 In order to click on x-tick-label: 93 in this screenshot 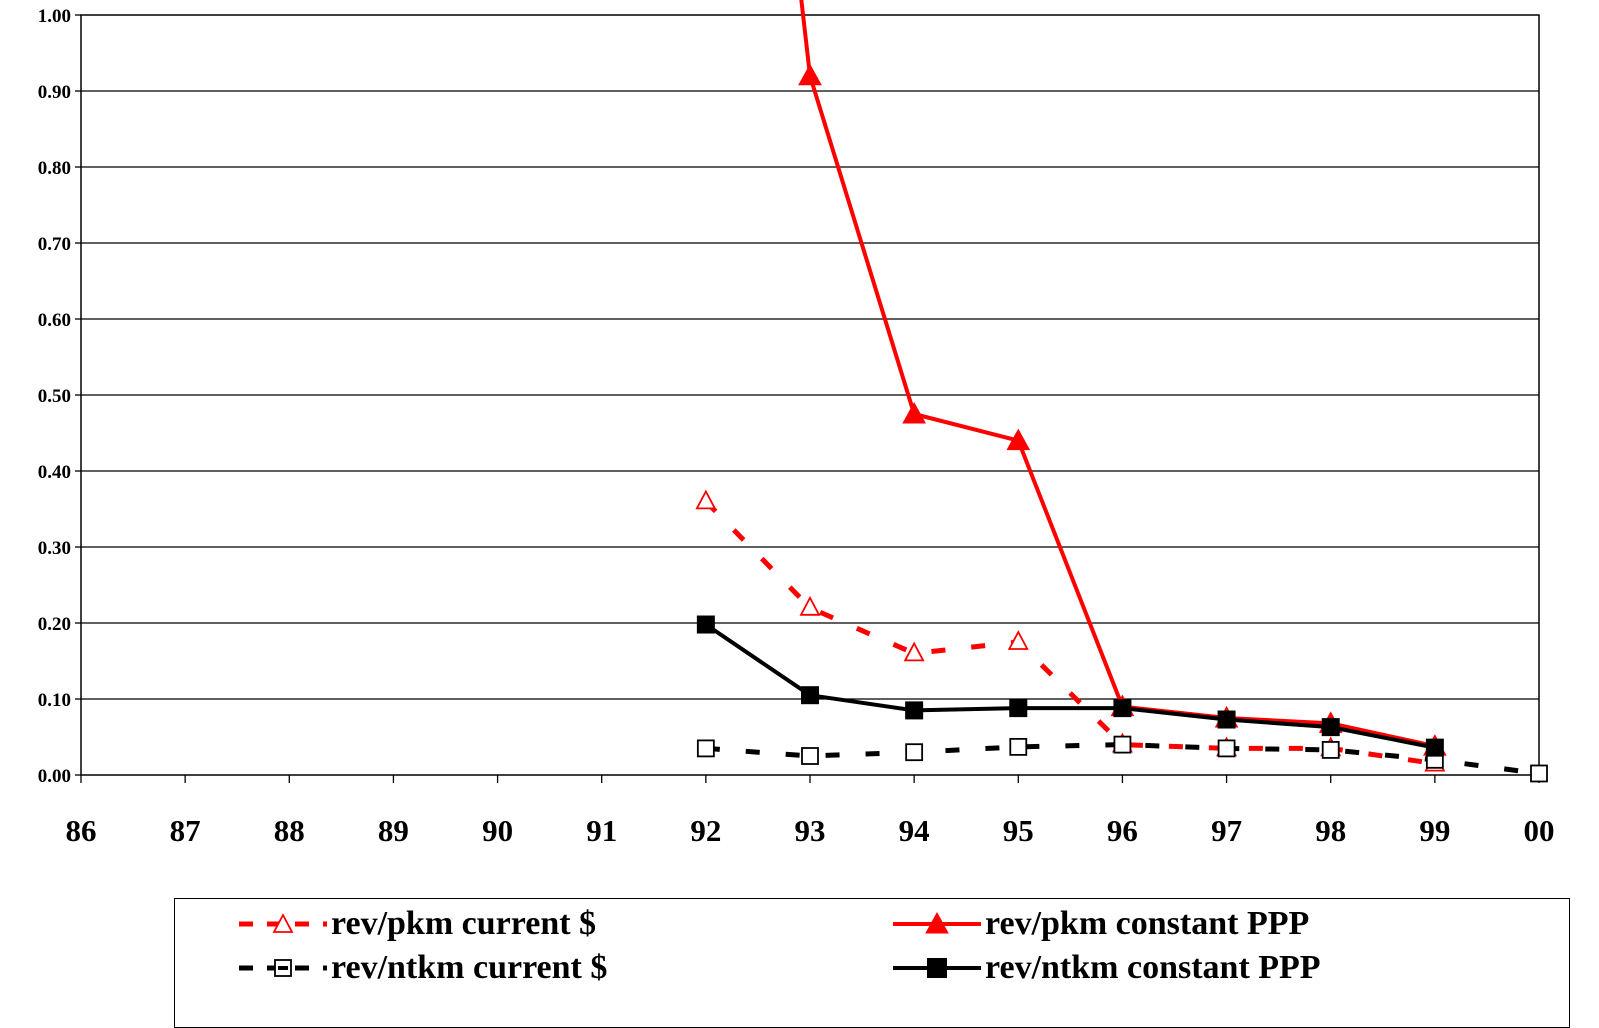, I will do `click(810, 830)`.